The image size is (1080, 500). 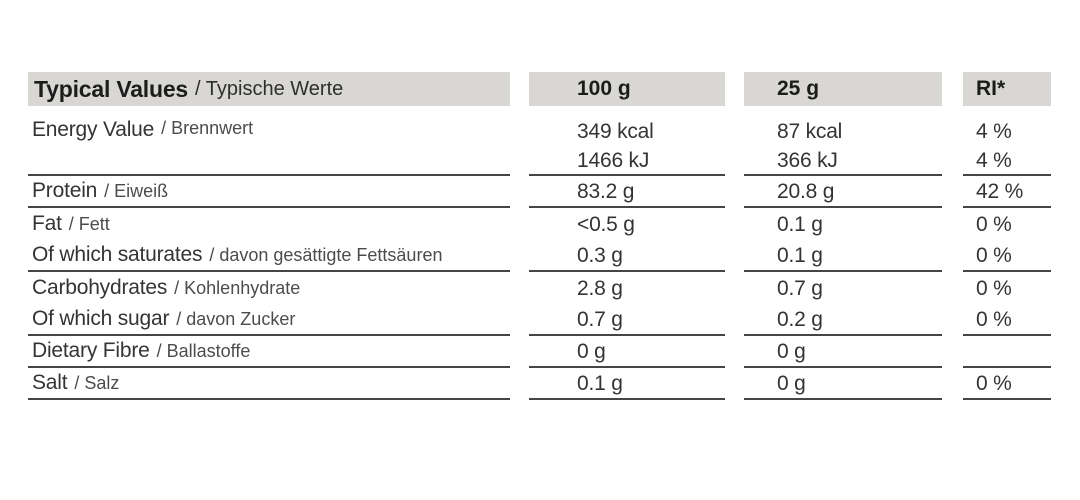 What do you see at coordinates (800, 319) in the screenshot?
I see `value-25g-line: 0.2 g` at bounding box center [800, 319].